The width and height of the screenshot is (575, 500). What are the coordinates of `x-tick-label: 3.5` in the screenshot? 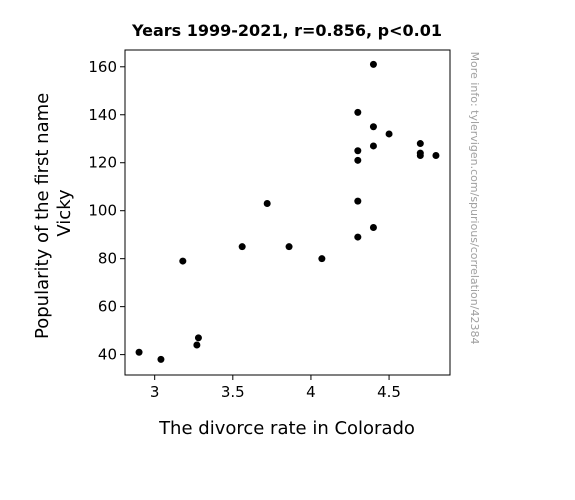 It's located at (233, 392).